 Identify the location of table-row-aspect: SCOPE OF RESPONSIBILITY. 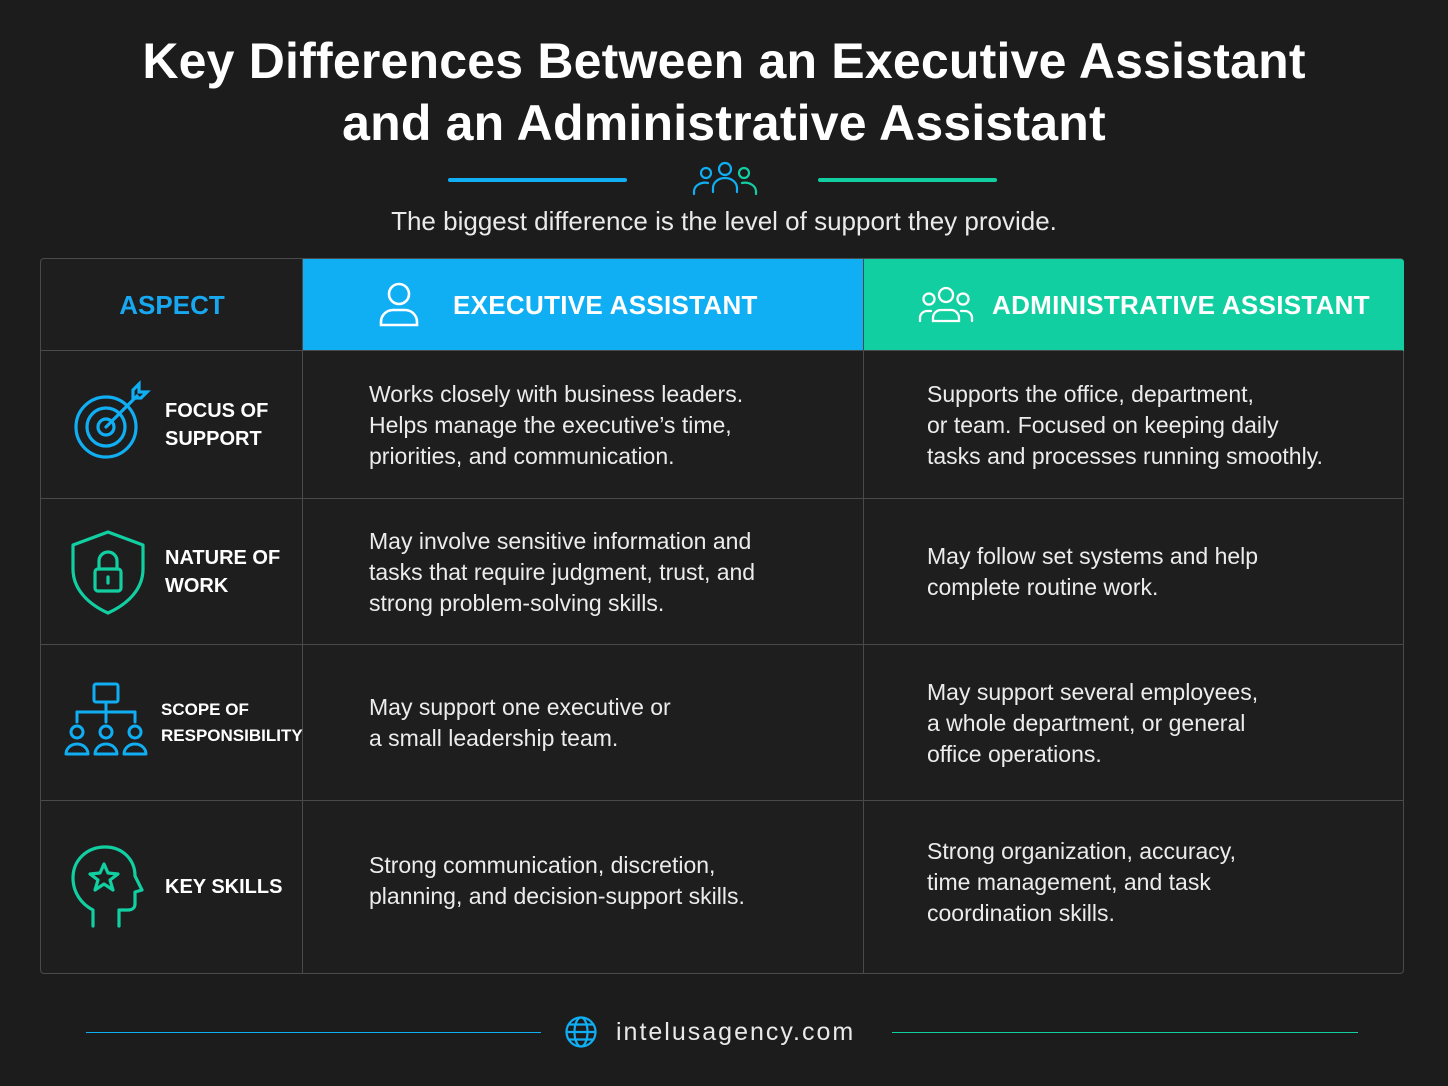
(172, 723).